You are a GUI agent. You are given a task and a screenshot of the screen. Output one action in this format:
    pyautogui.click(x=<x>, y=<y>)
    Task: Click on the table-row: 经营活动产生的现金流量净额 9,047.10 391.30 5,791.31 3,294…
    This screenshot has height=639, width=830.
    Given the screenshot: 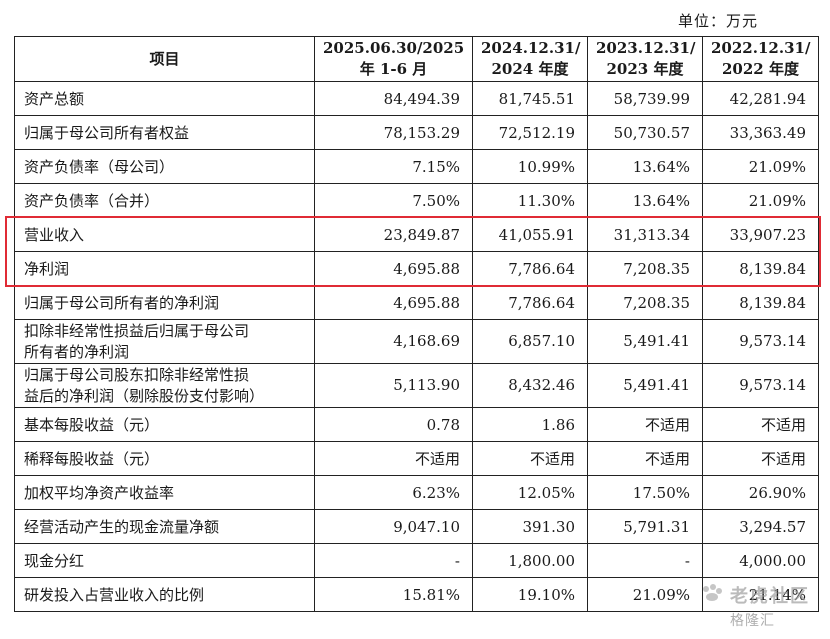 What is the action you would take?
    pyautogui.click(x=416, y=526)
    